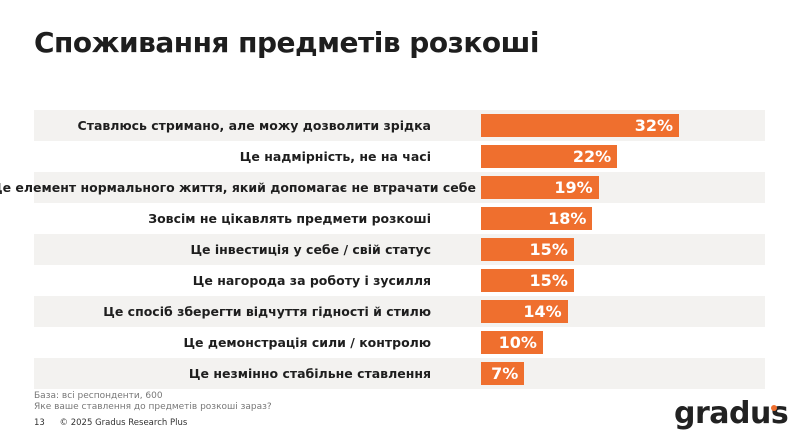 The width and height of the screenshot is (800, 448). Describe the element at coordinates (580, 125) in the screenshot. I see `bar: 32%` at that location.